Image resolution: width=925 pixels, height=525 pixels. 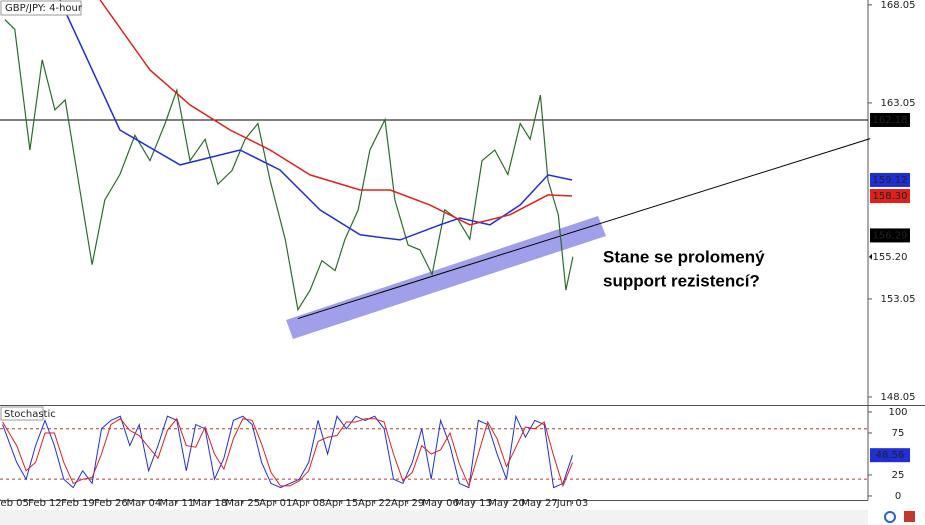 What do you see at coordinates (898, 496) in the screenshot?
I see `y-tick-label: 0` at bounding box center [898, 496].